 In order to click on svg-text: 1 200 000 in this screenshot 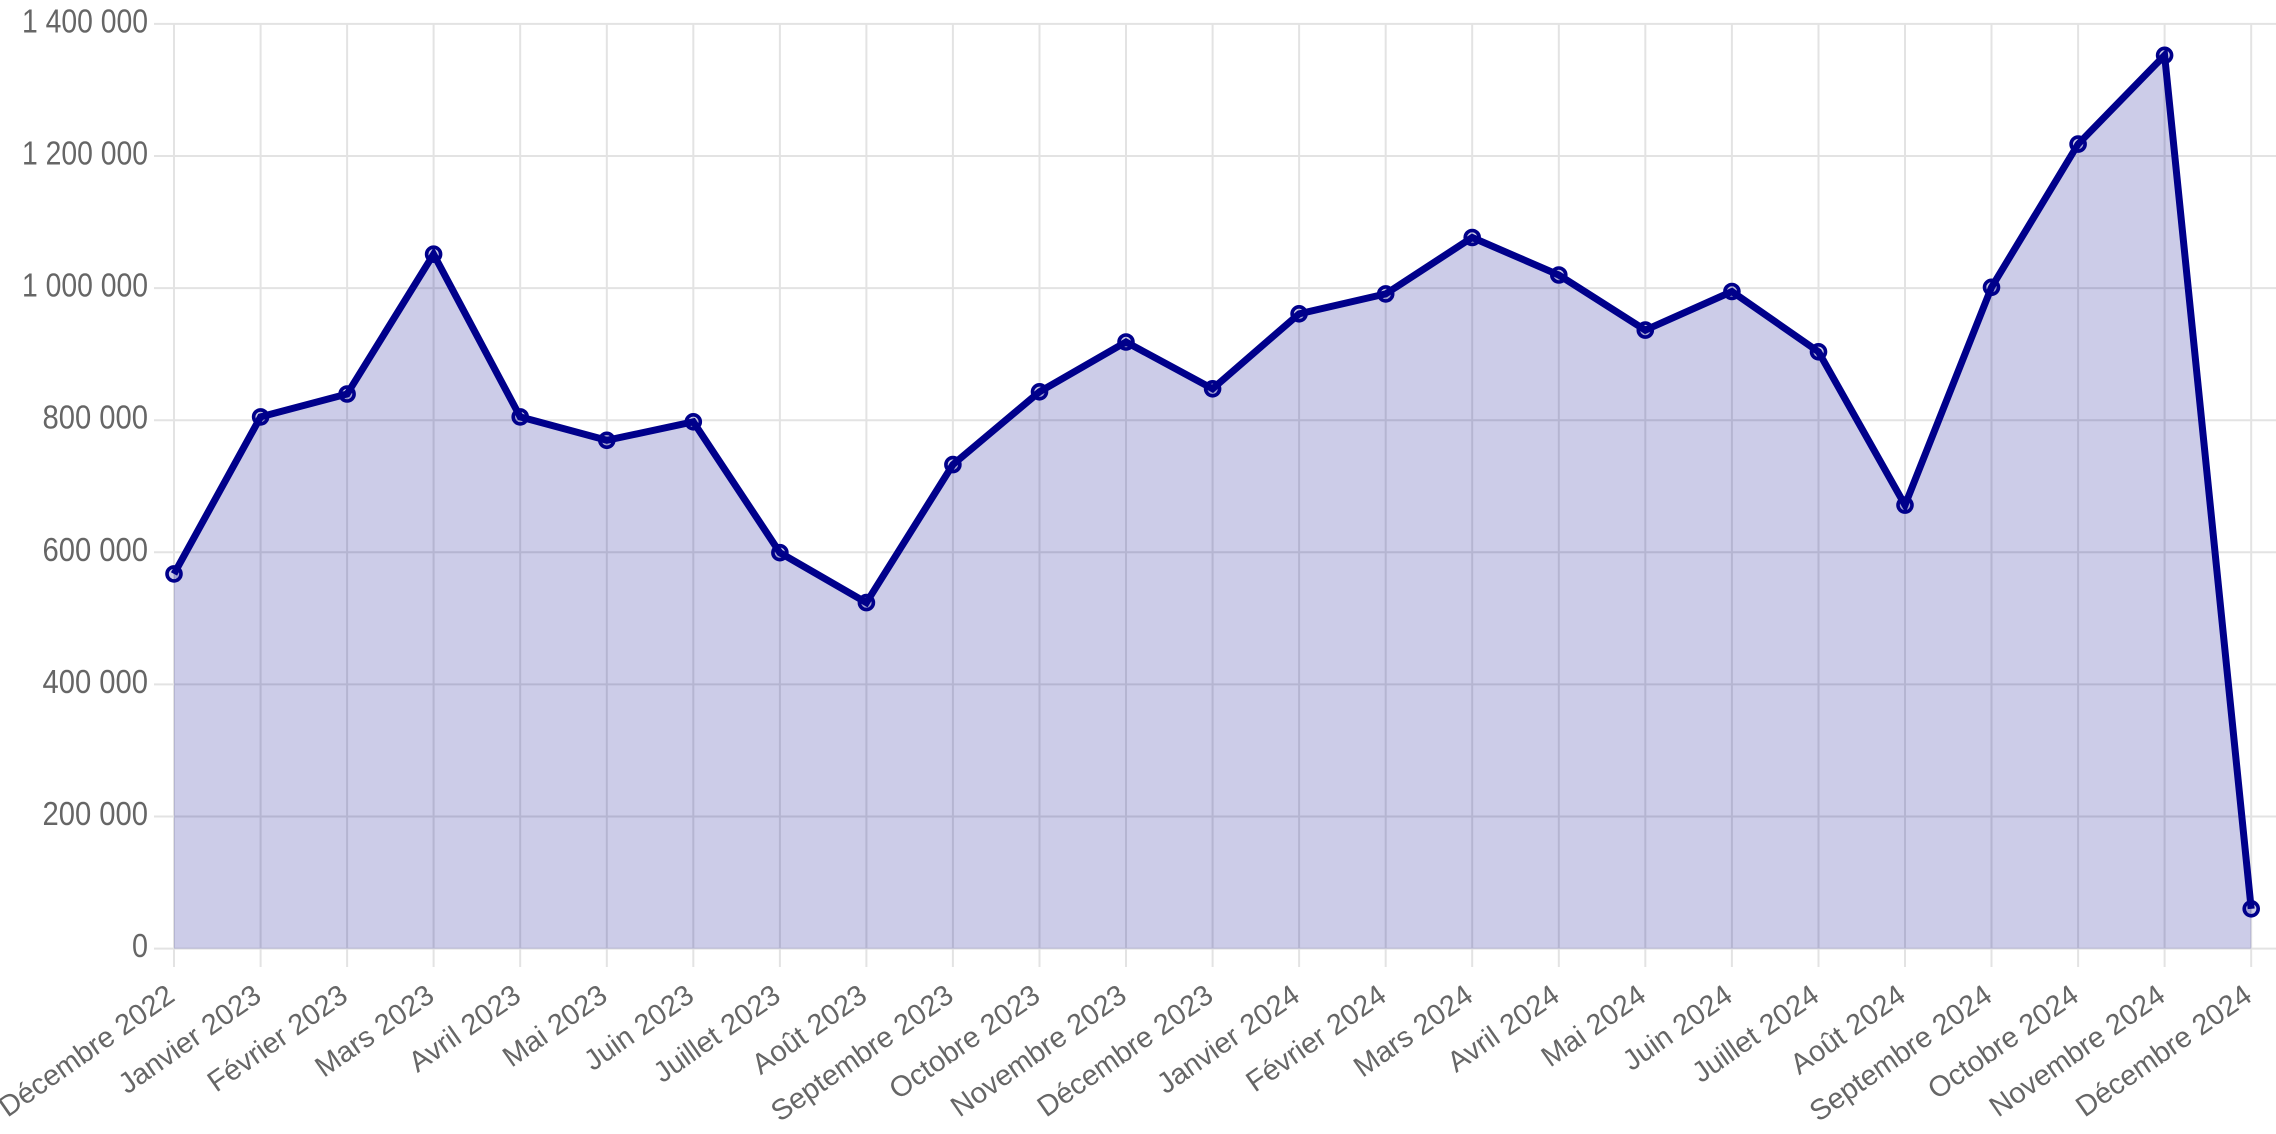, I will do `click(85, 153)`.